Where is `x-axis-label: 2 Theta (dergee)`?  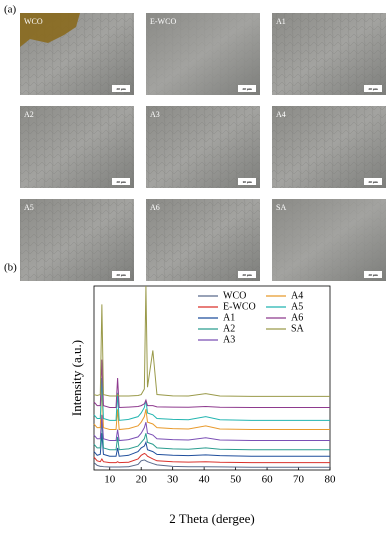
x-axis-label: 2 Theta (dergee) is located at coordinates (211, 518).